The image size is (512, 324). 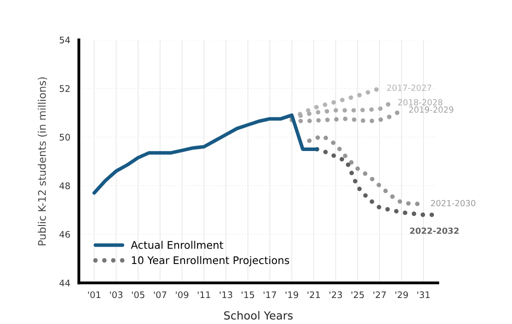 What do you see at coordinates (211, 261) in the screenshot?
I see `annotation: 10 Year Enrollment Projections` at bounding box center [211, 261].